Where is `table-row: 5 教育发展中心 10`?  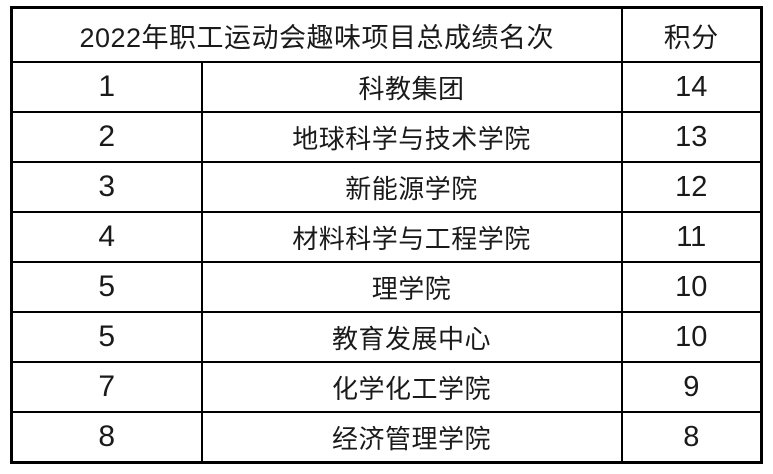 table-row: 5 教育发展中心 10 is located at coordinates (386, 337).